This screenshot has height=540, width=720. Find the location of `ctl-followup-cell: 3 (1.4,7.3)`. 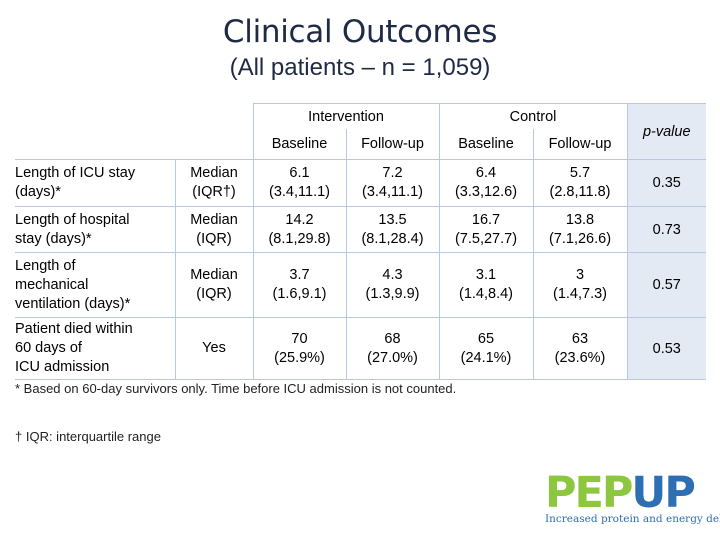

ctl-followup-cell: 3 (1.4,7.3) is located at coordinates (579, 285).